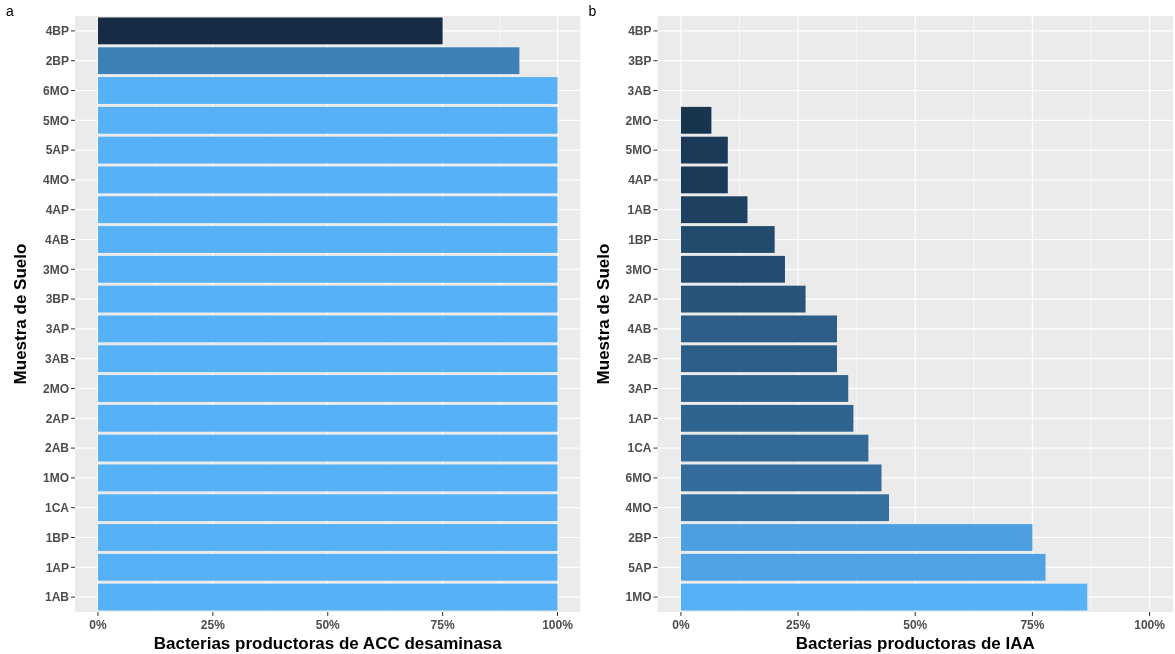 This screenshot has width=1175, height=654. Describe the element at coordinates (592, 11) in the screenshot. I see `chart-title: b` at that location.